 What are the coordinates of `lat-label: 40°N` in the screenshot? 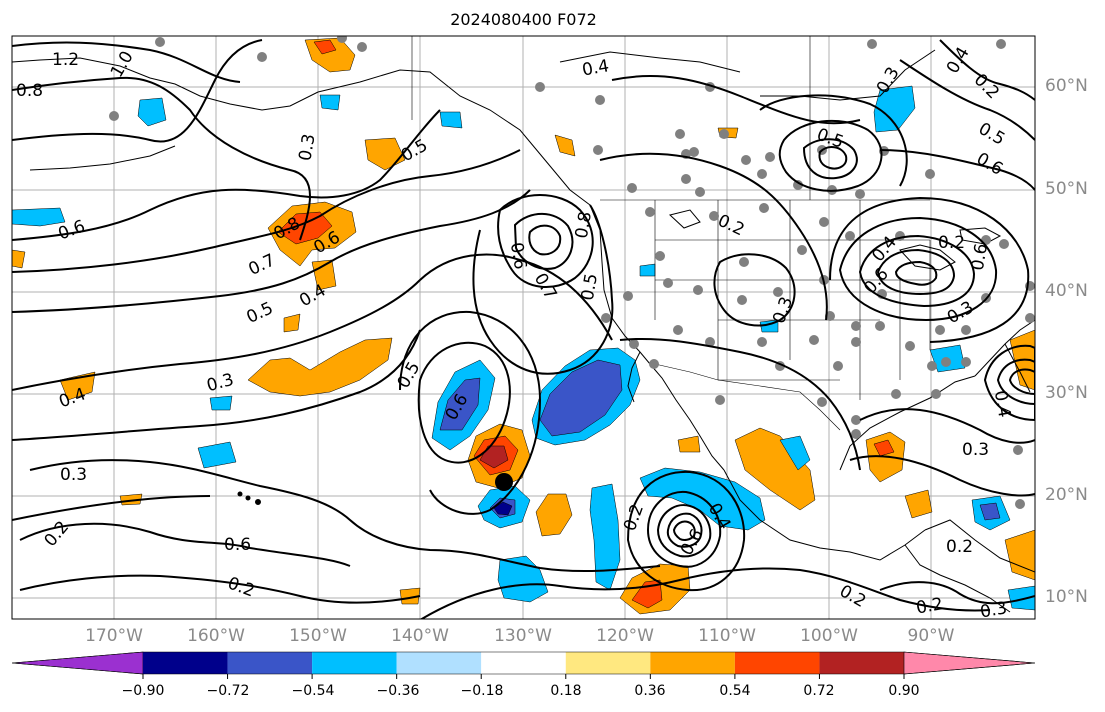 It's located at (1066, 291).